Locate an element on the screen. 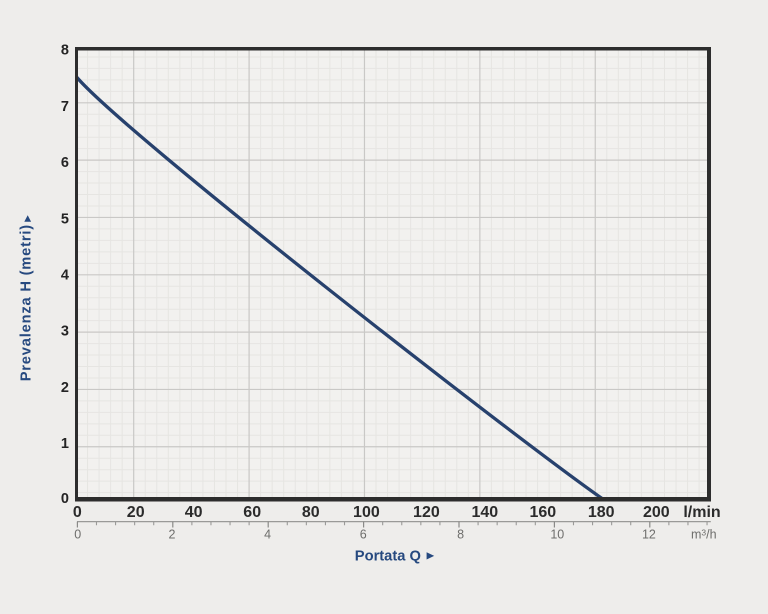 The width and height of the screenshot is (768, 614). svg-text: Portata Q is located at coordinates (388, 556).